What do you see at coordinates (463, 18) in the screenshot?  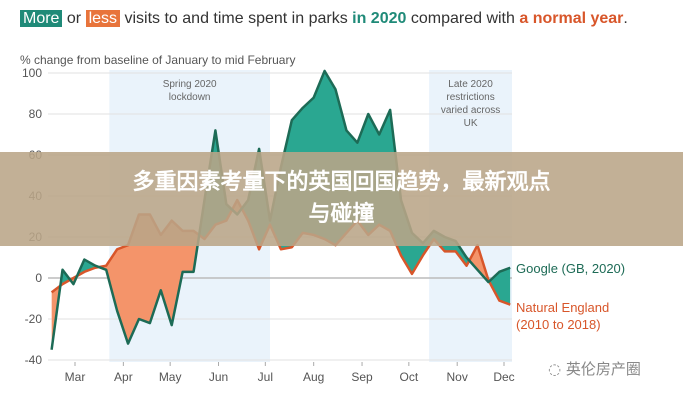 I see `title-text: compared with` at bounding box center [463, 18].